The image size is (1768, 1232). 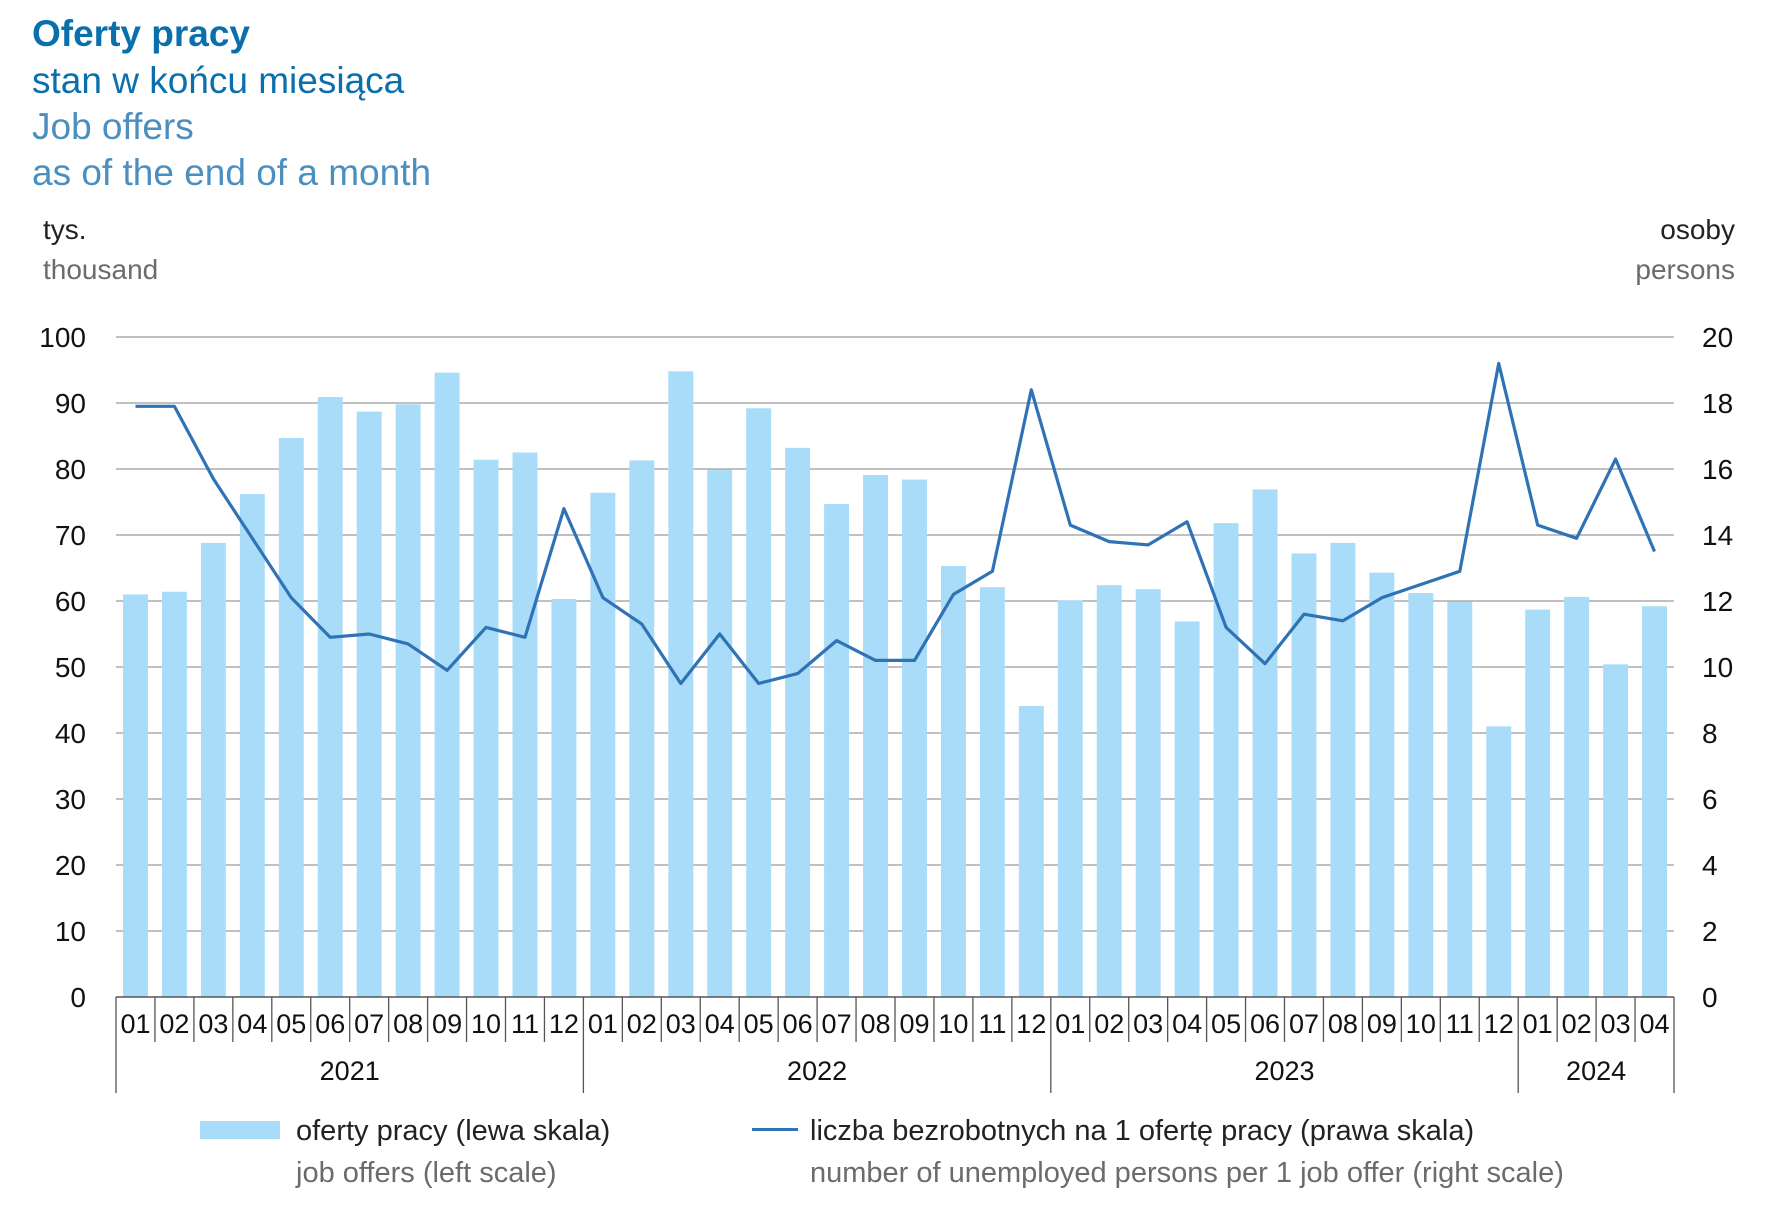 I want to click on right-unit-pl: osoby, so click(x=1697, y=229).